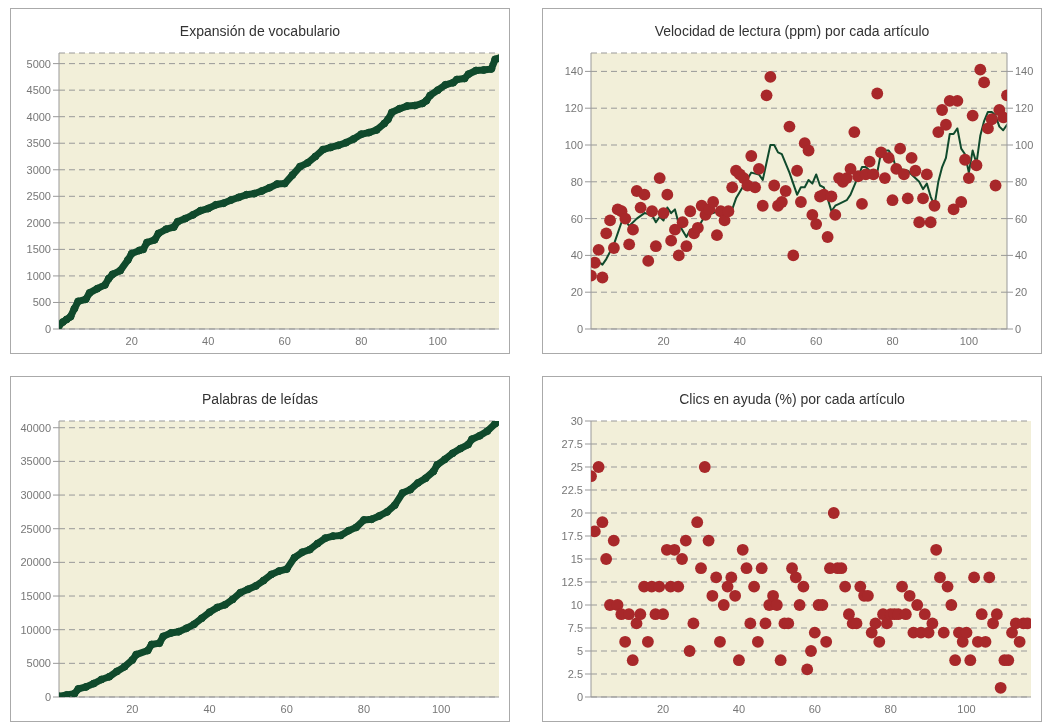 The image size is (1051, 724). I want to click on y-tick-label: 15000, so click(35, 595).